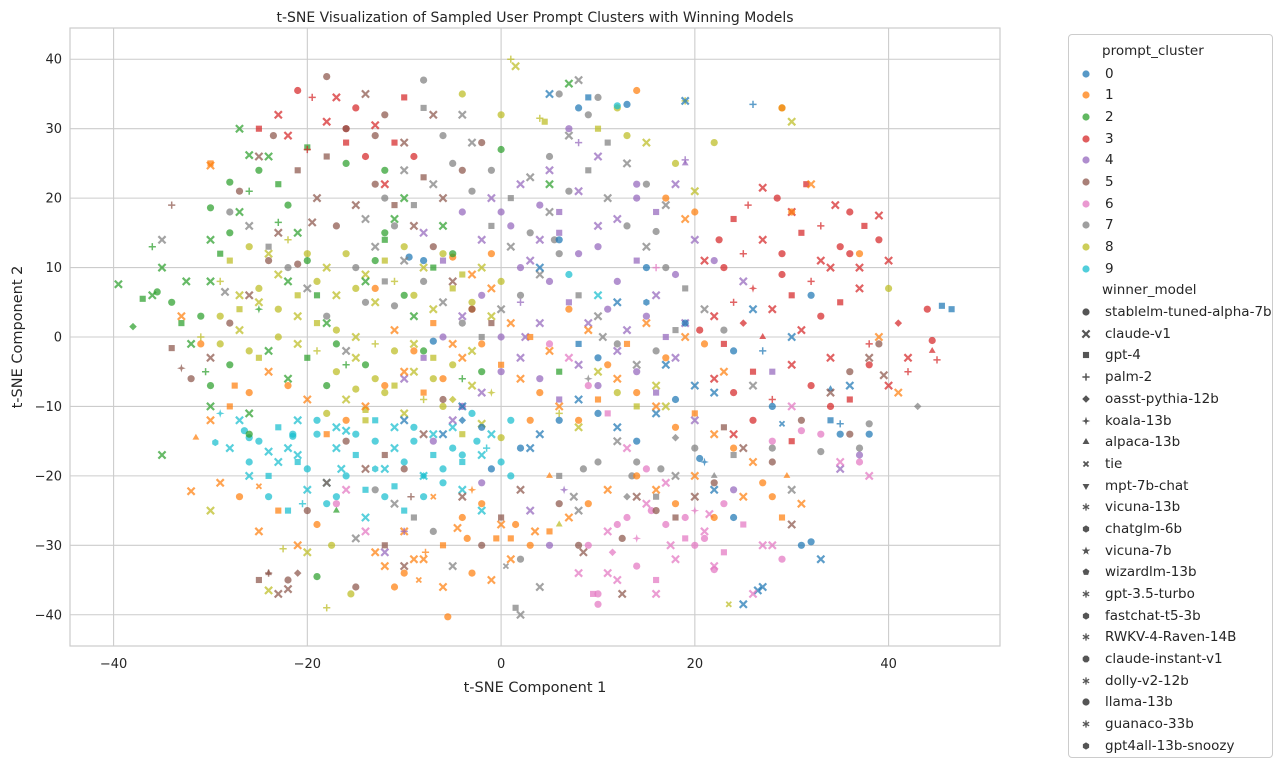 This screenshot has height=766, width=1283. I want to click on legend-label: claude-instant-v1, so click(1164, 659).